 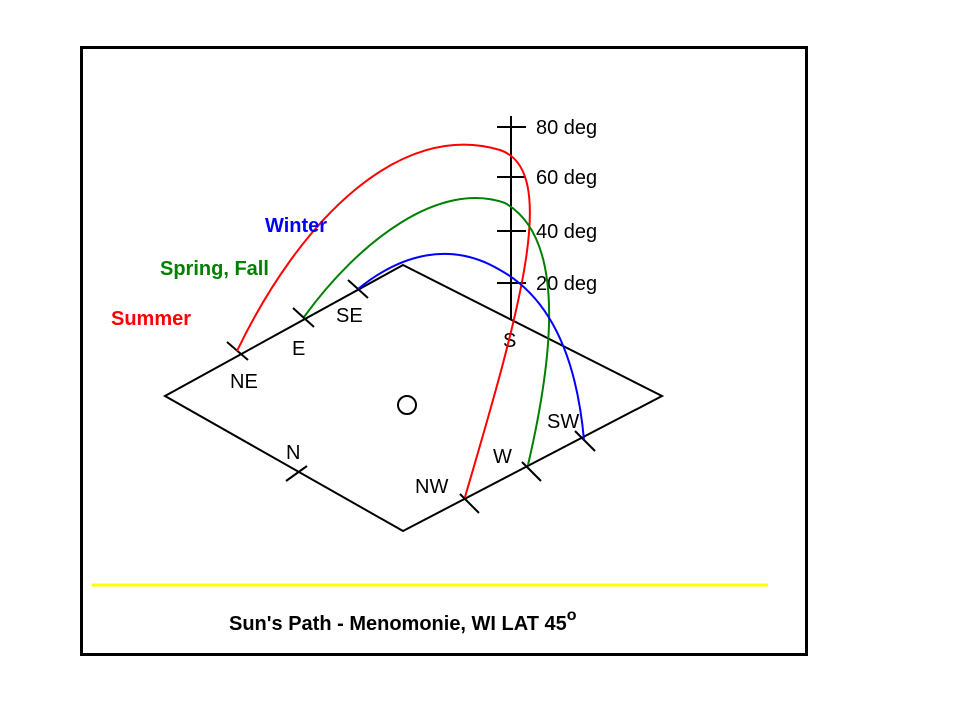 What do you see at coordinates (563, 422) in the screenshot?
I see `compass-label-sw: SW` at bounding box center [563, 422].